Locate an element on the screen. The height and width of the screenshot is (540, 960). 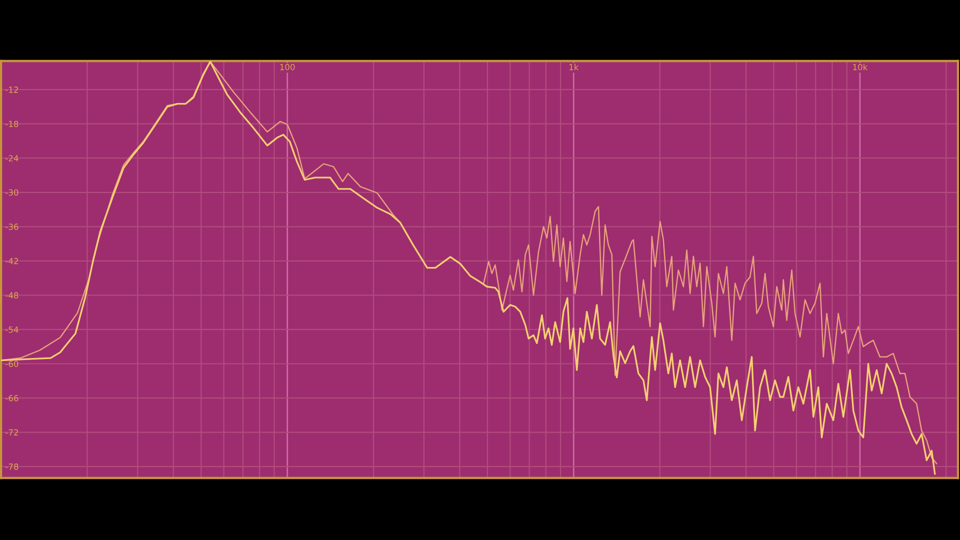
y-tick-label: -18 is located at coordinates (12, 124).